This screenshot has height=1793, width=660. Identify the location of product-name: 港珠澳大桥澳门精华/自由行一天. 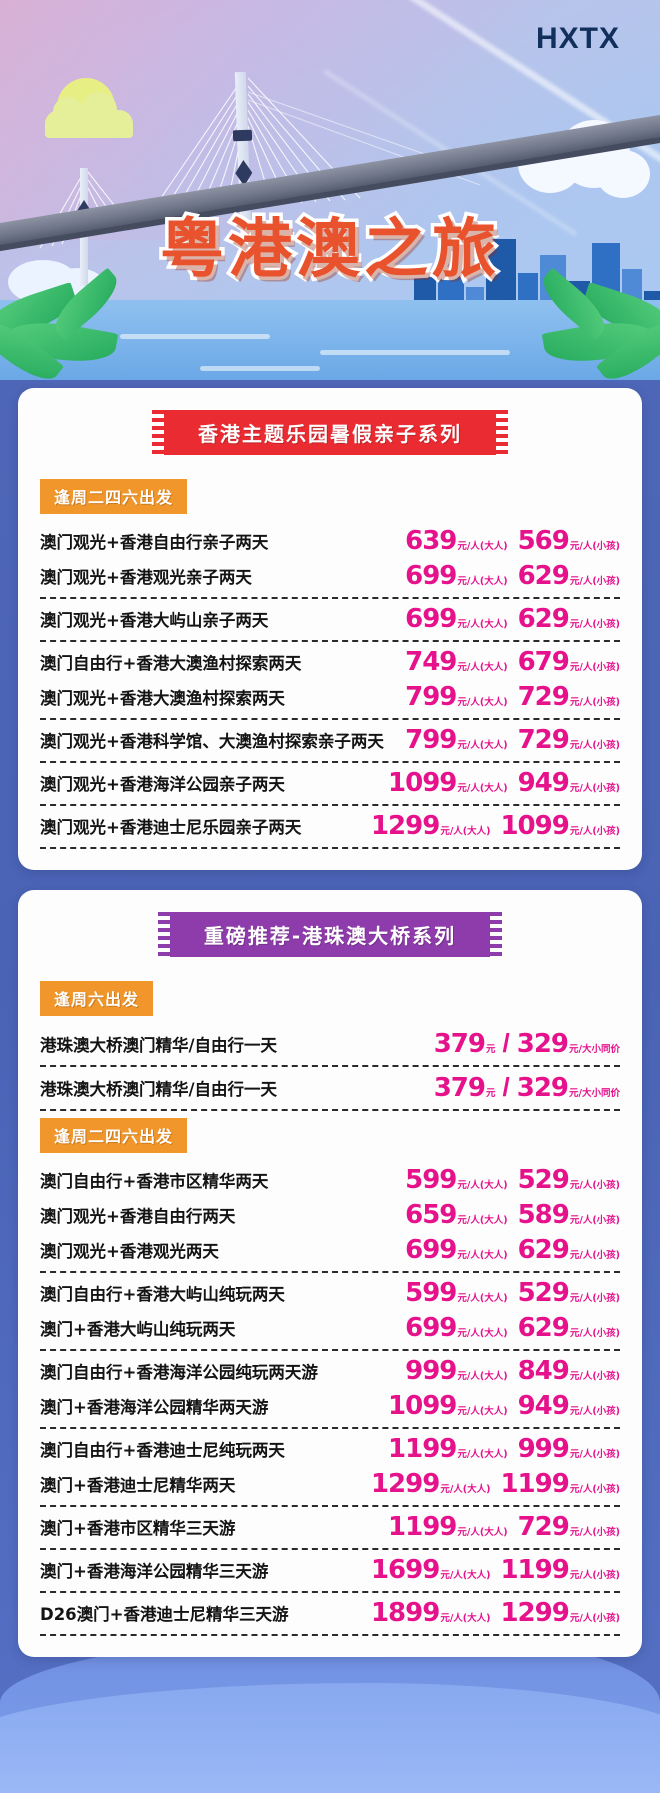
(159, 1045).